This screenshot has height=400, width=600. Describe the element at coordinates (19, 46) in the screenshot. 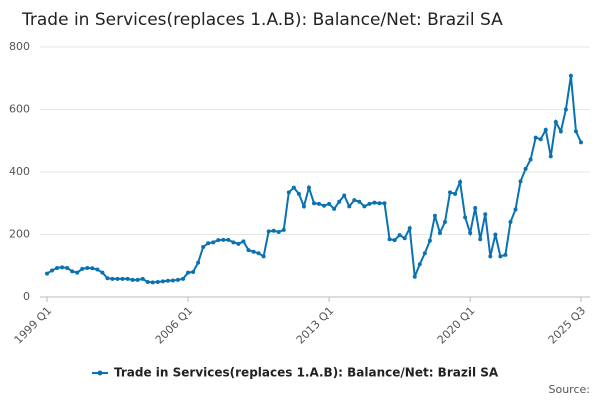

I see `y-tick-label: 800` at that location.